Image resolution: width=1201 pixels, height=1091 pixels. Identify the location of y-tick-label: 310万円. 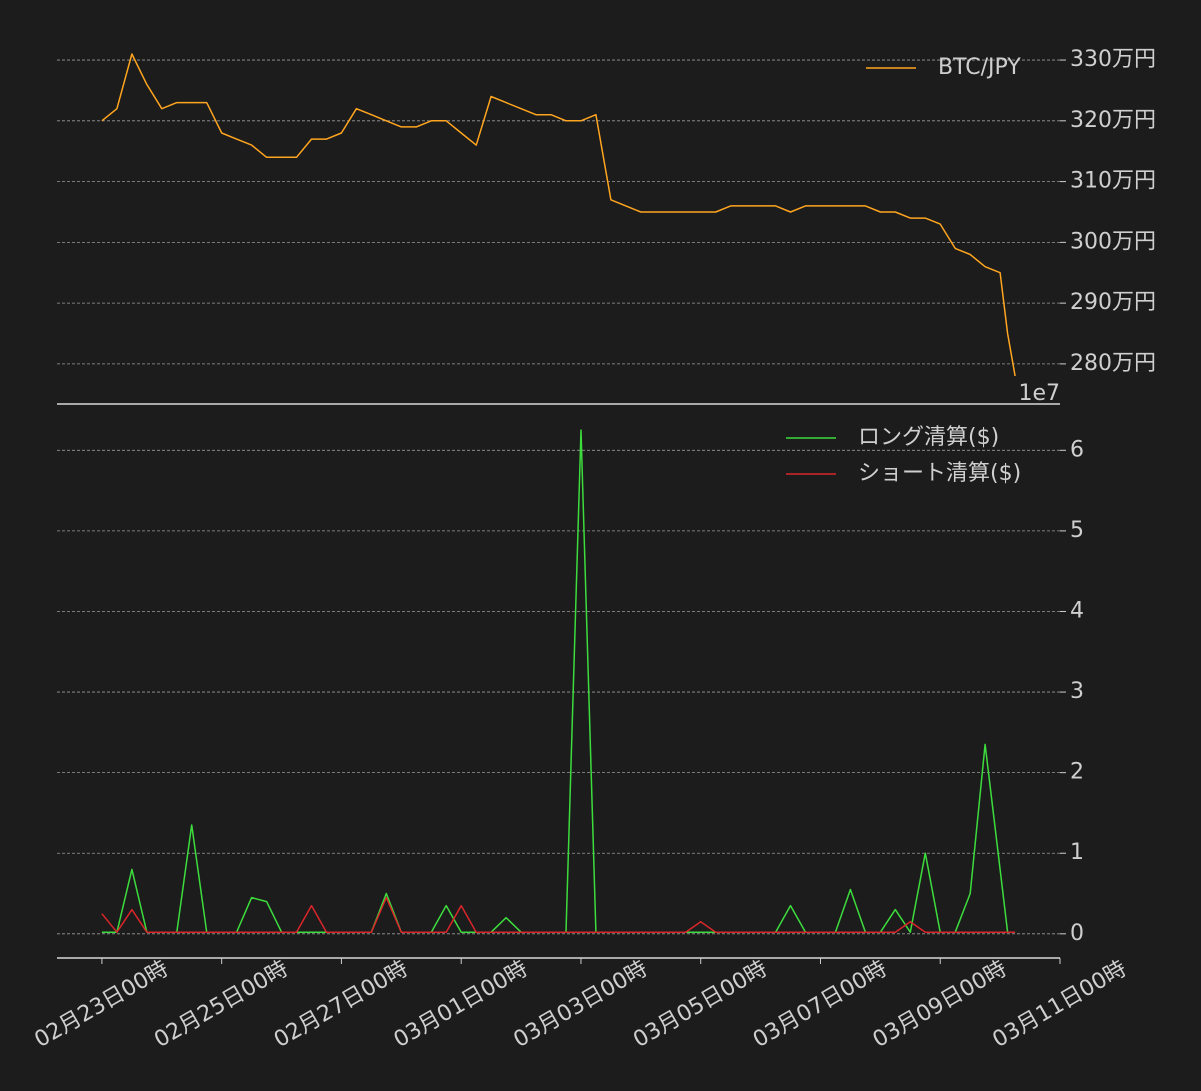
(1113, 181).